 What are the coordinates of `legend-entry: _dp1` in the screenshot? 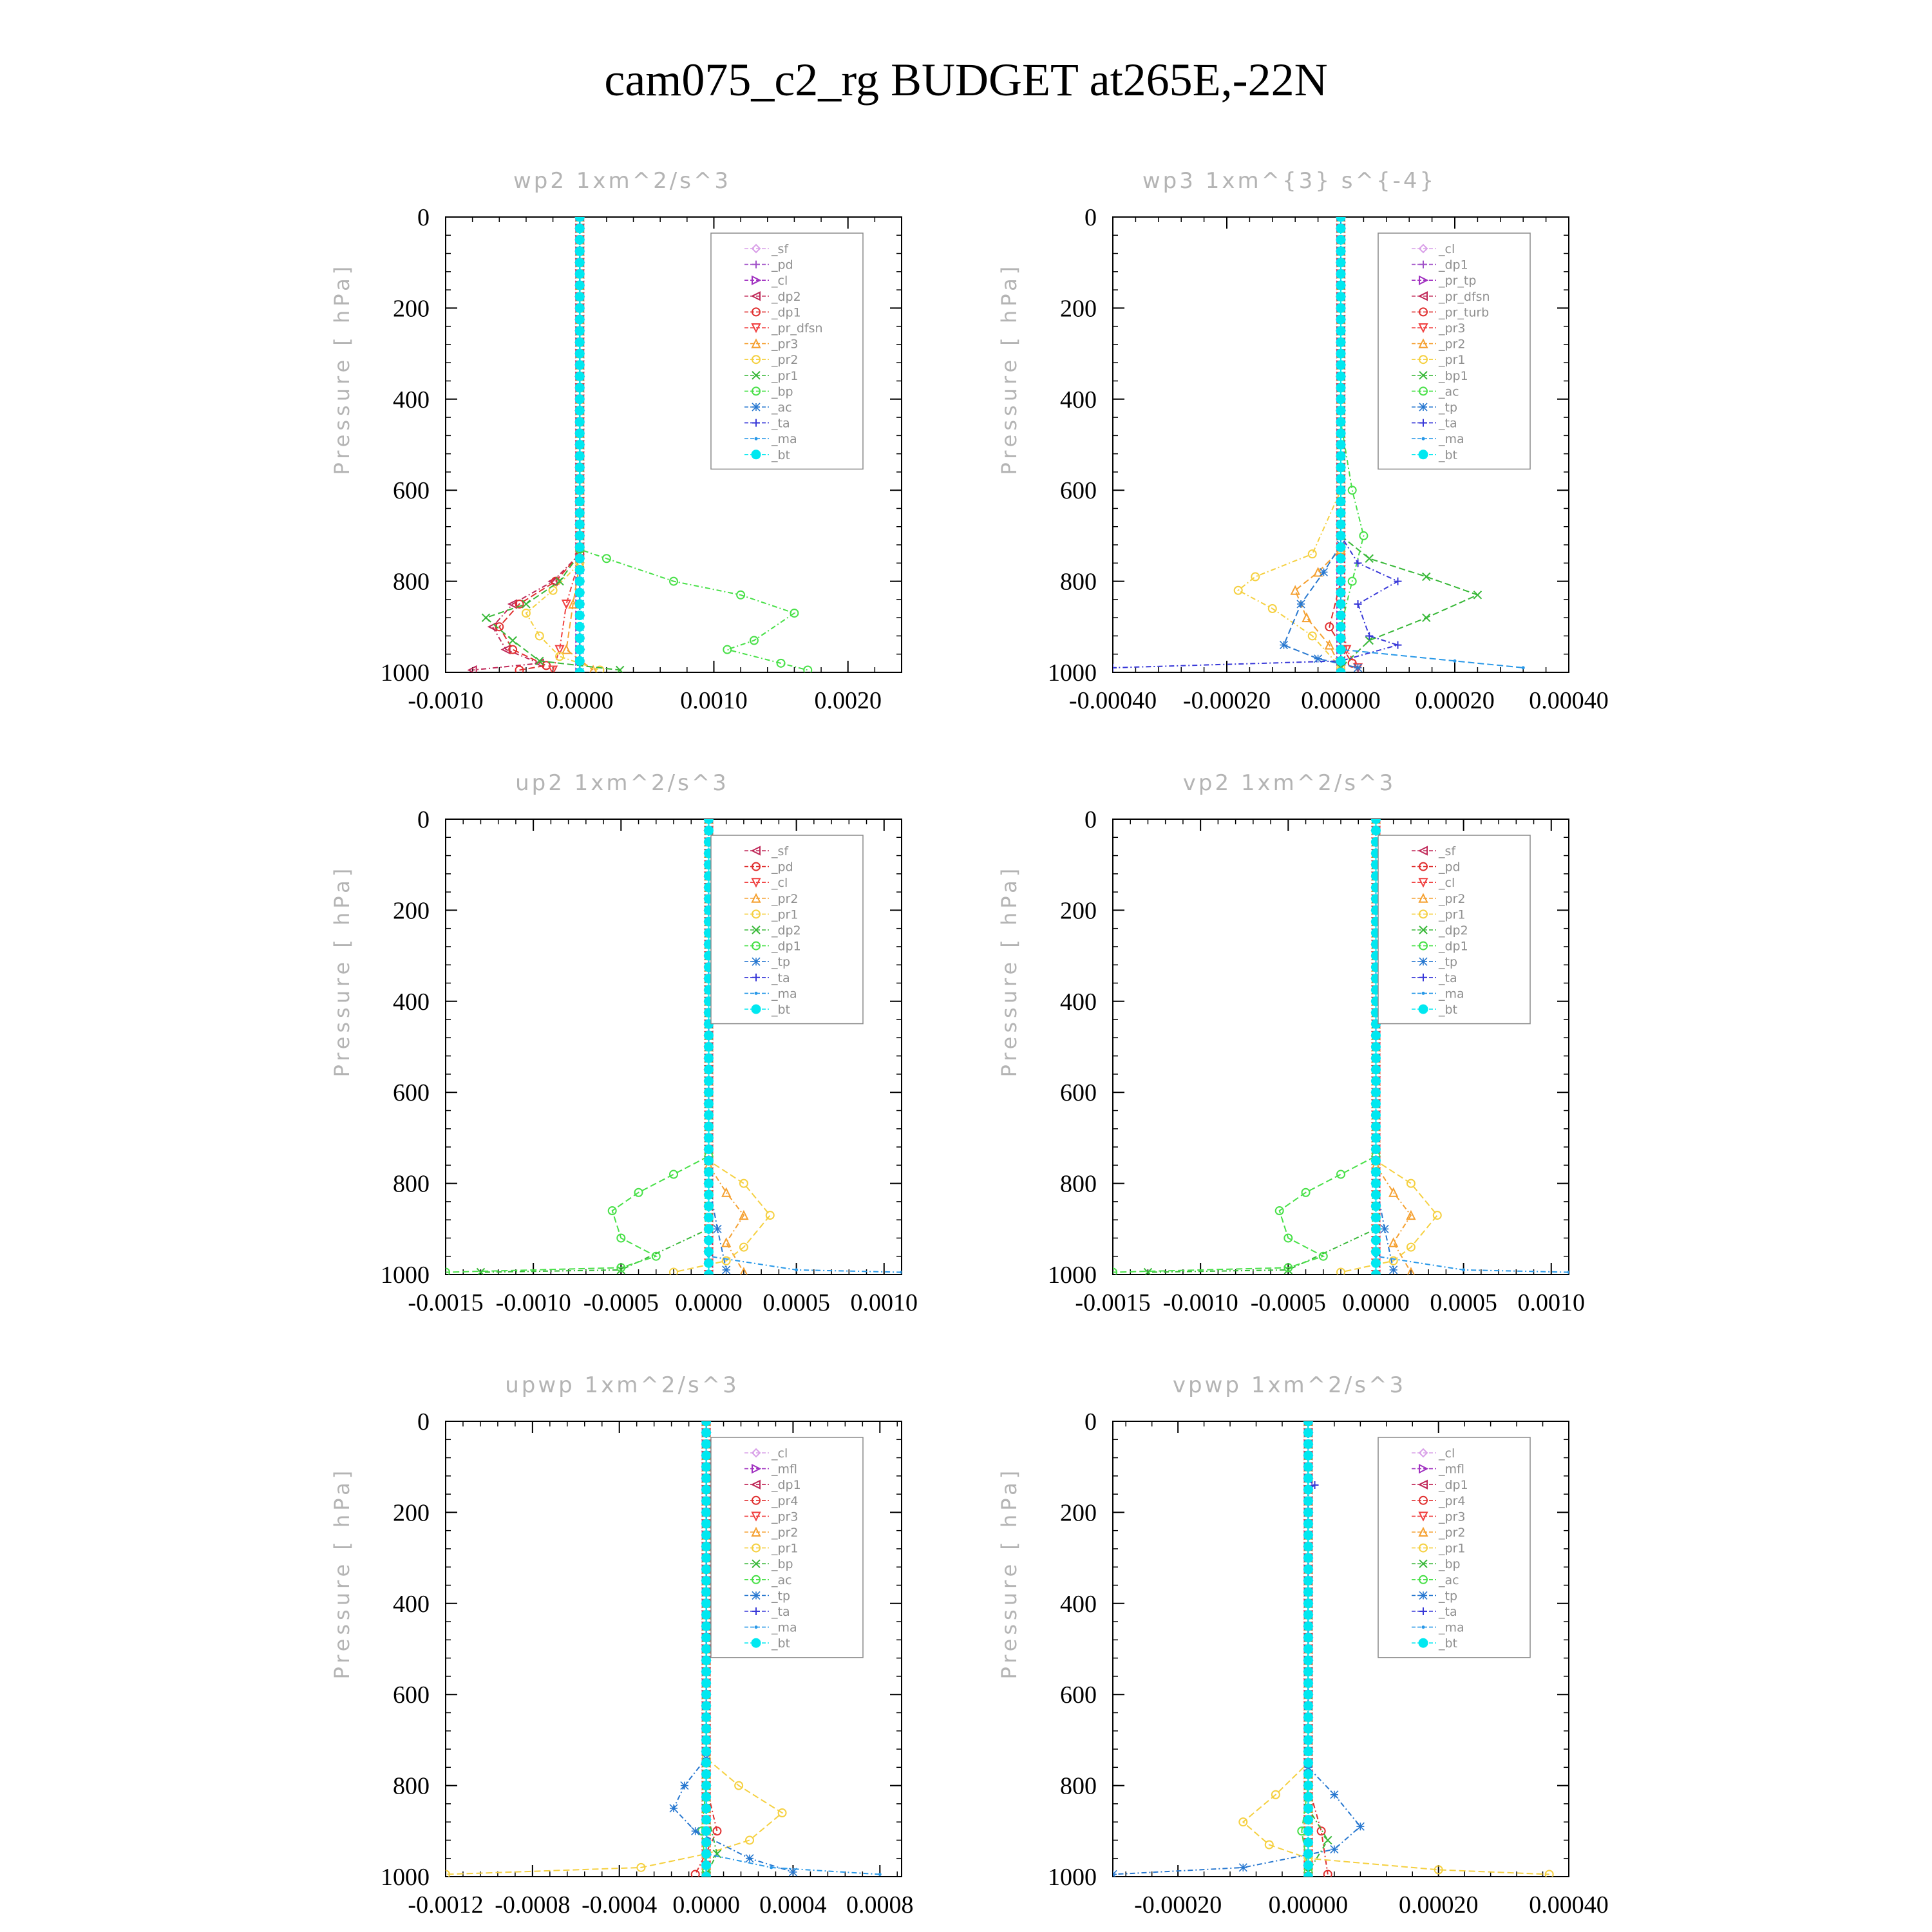 It's located at (1440, 265).